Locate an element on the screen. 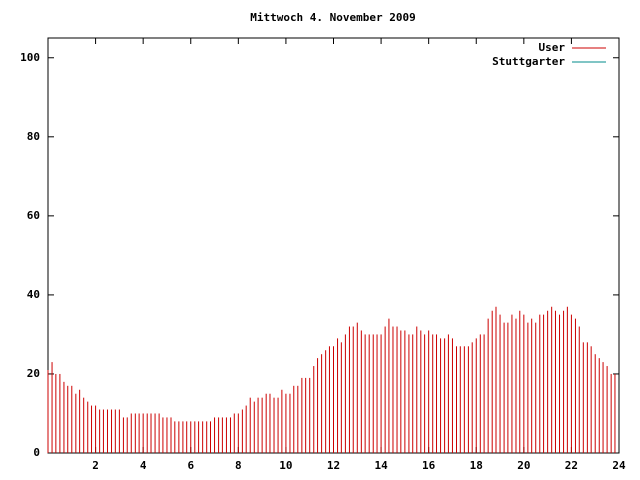  y-tick-label: 0 is located at coordinates (36, 452).